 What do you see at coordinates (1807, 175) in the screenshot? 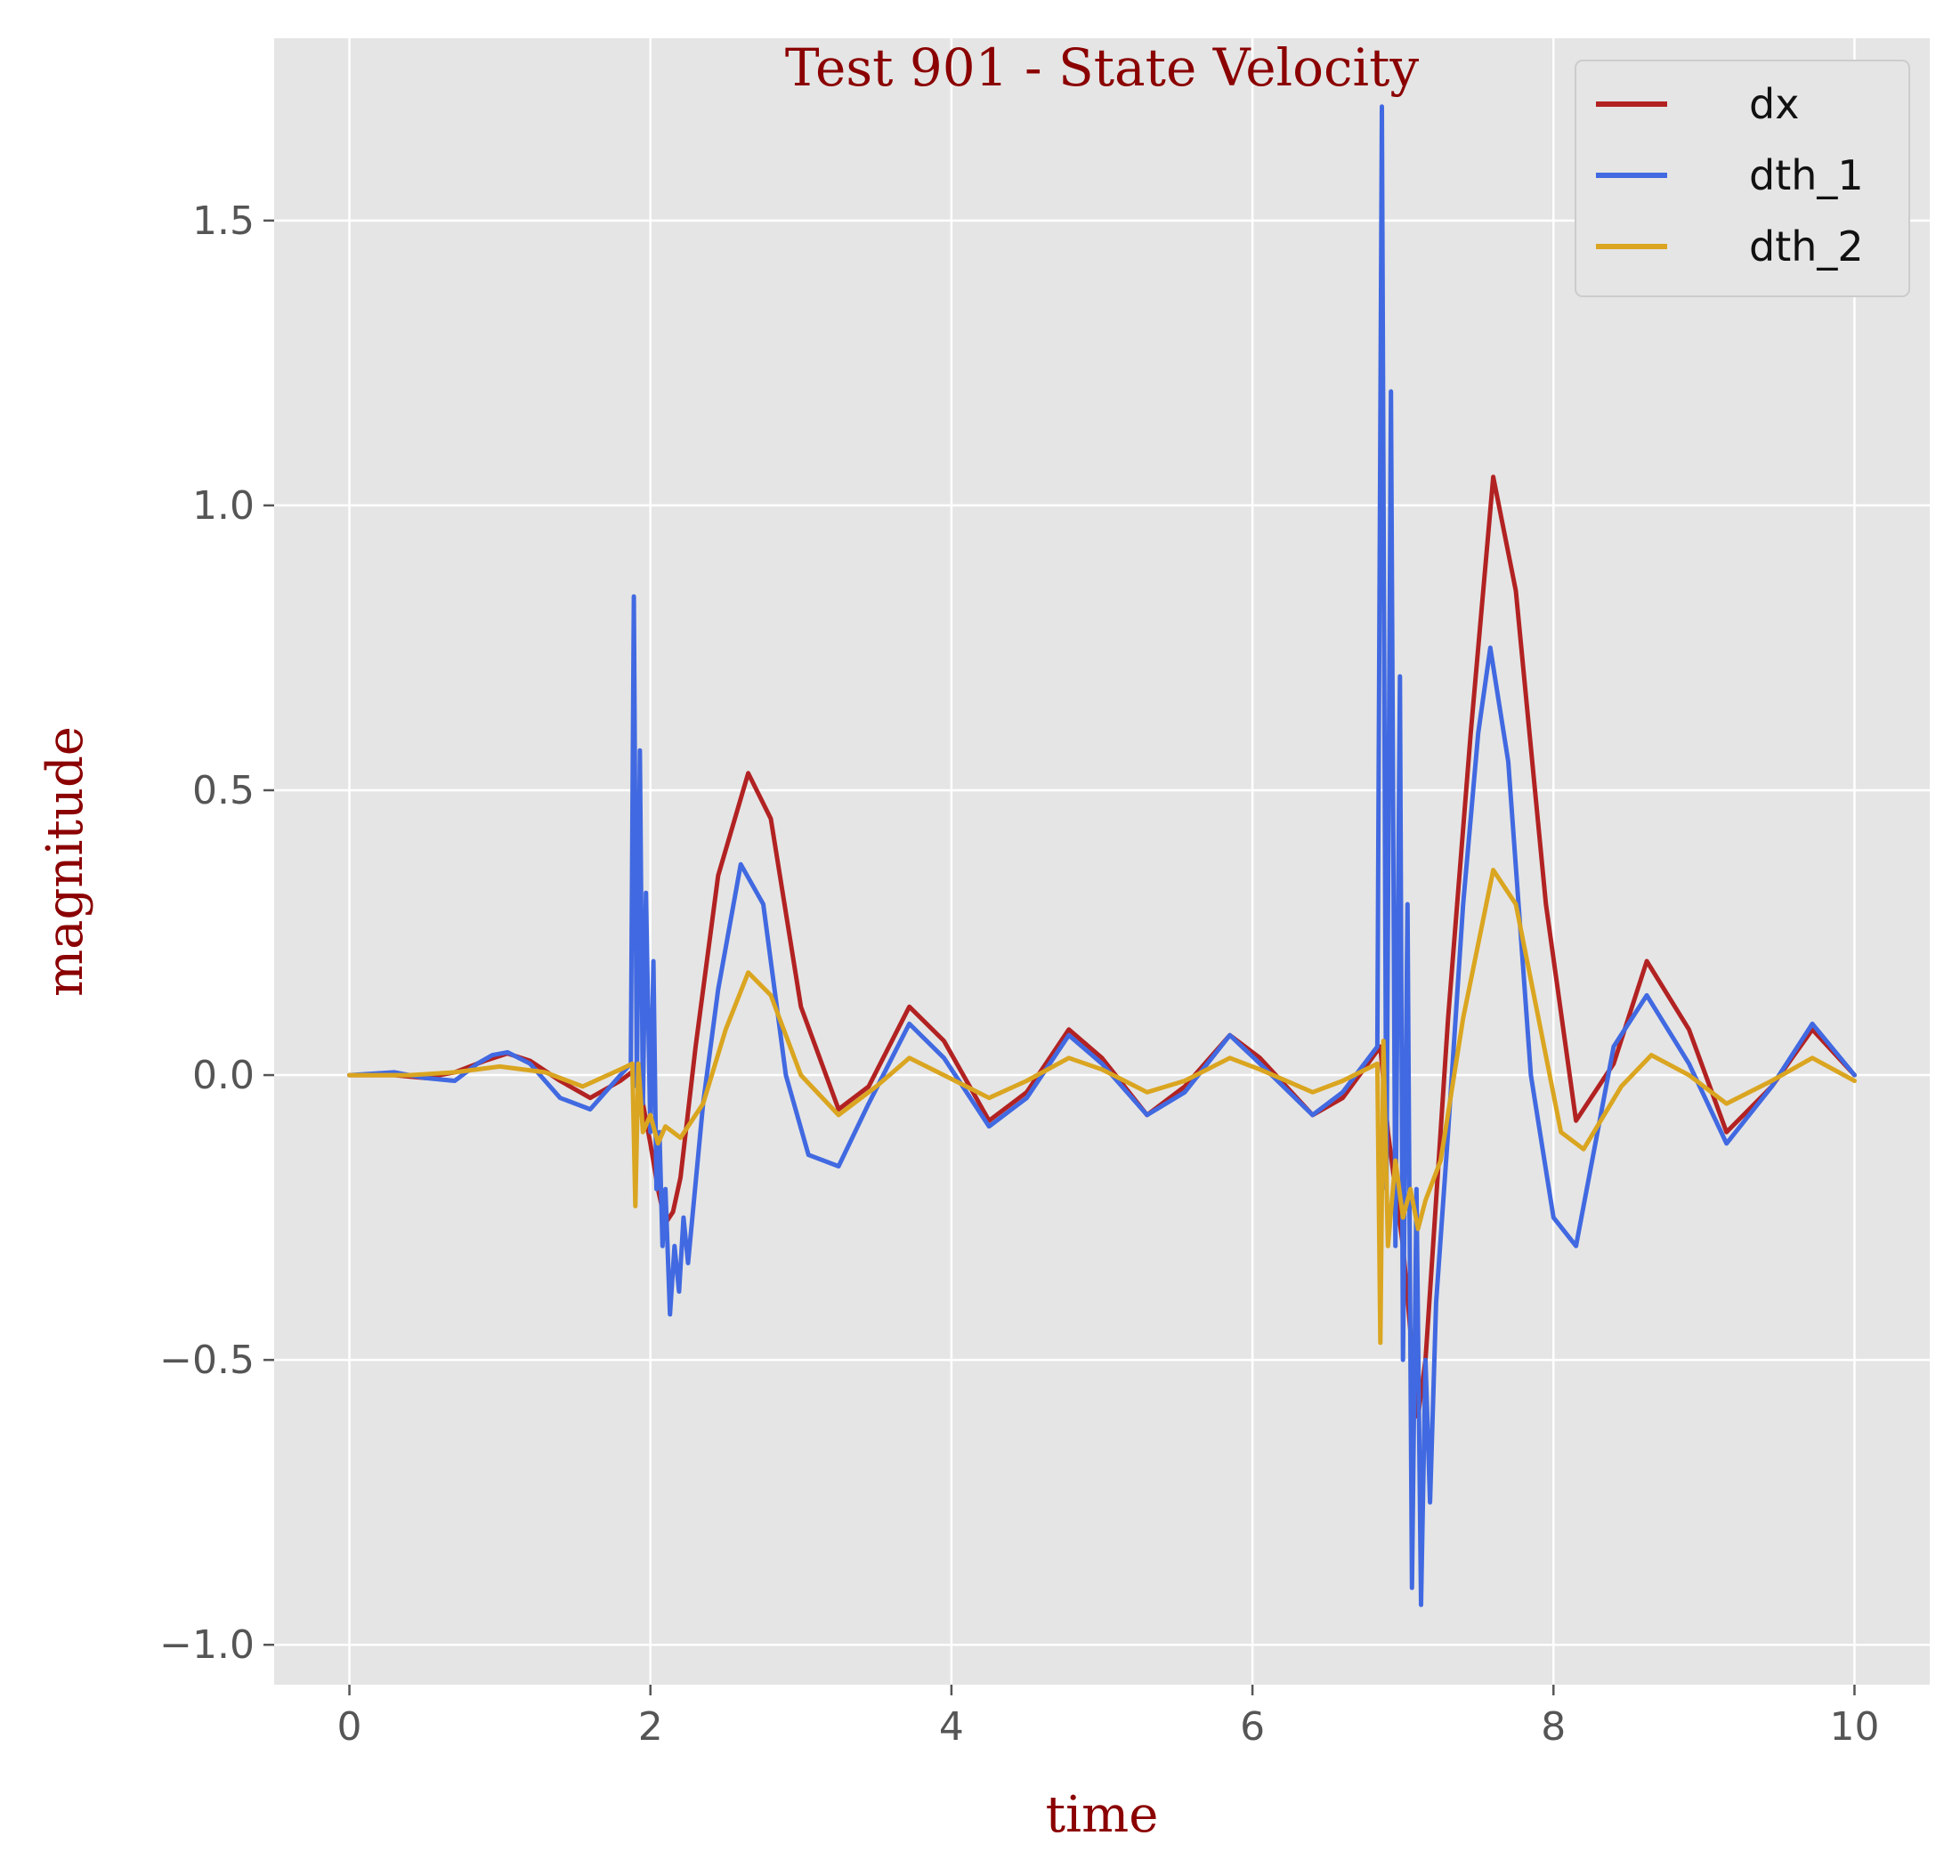
I see `legend-label-dth_1: dth_1` at bounding box center [1807, 175].